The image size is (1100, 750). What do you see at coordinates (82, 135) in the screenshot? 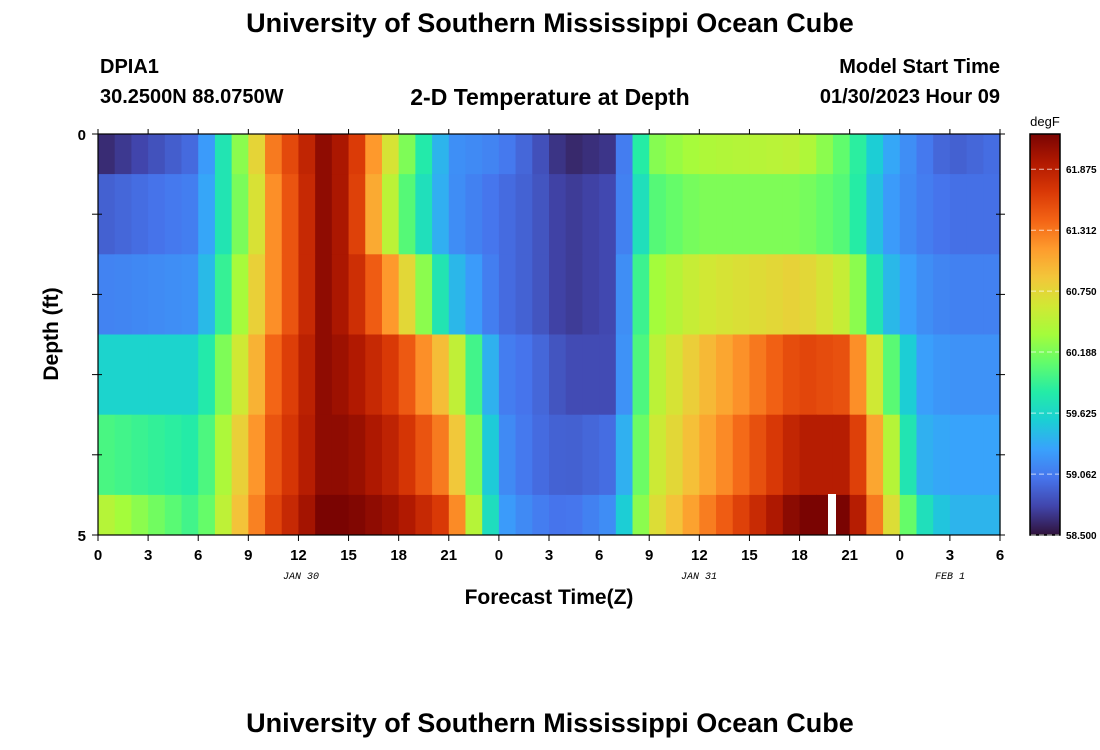
I see `y-tick-label-0: 0` at bounding box center [82, 135].